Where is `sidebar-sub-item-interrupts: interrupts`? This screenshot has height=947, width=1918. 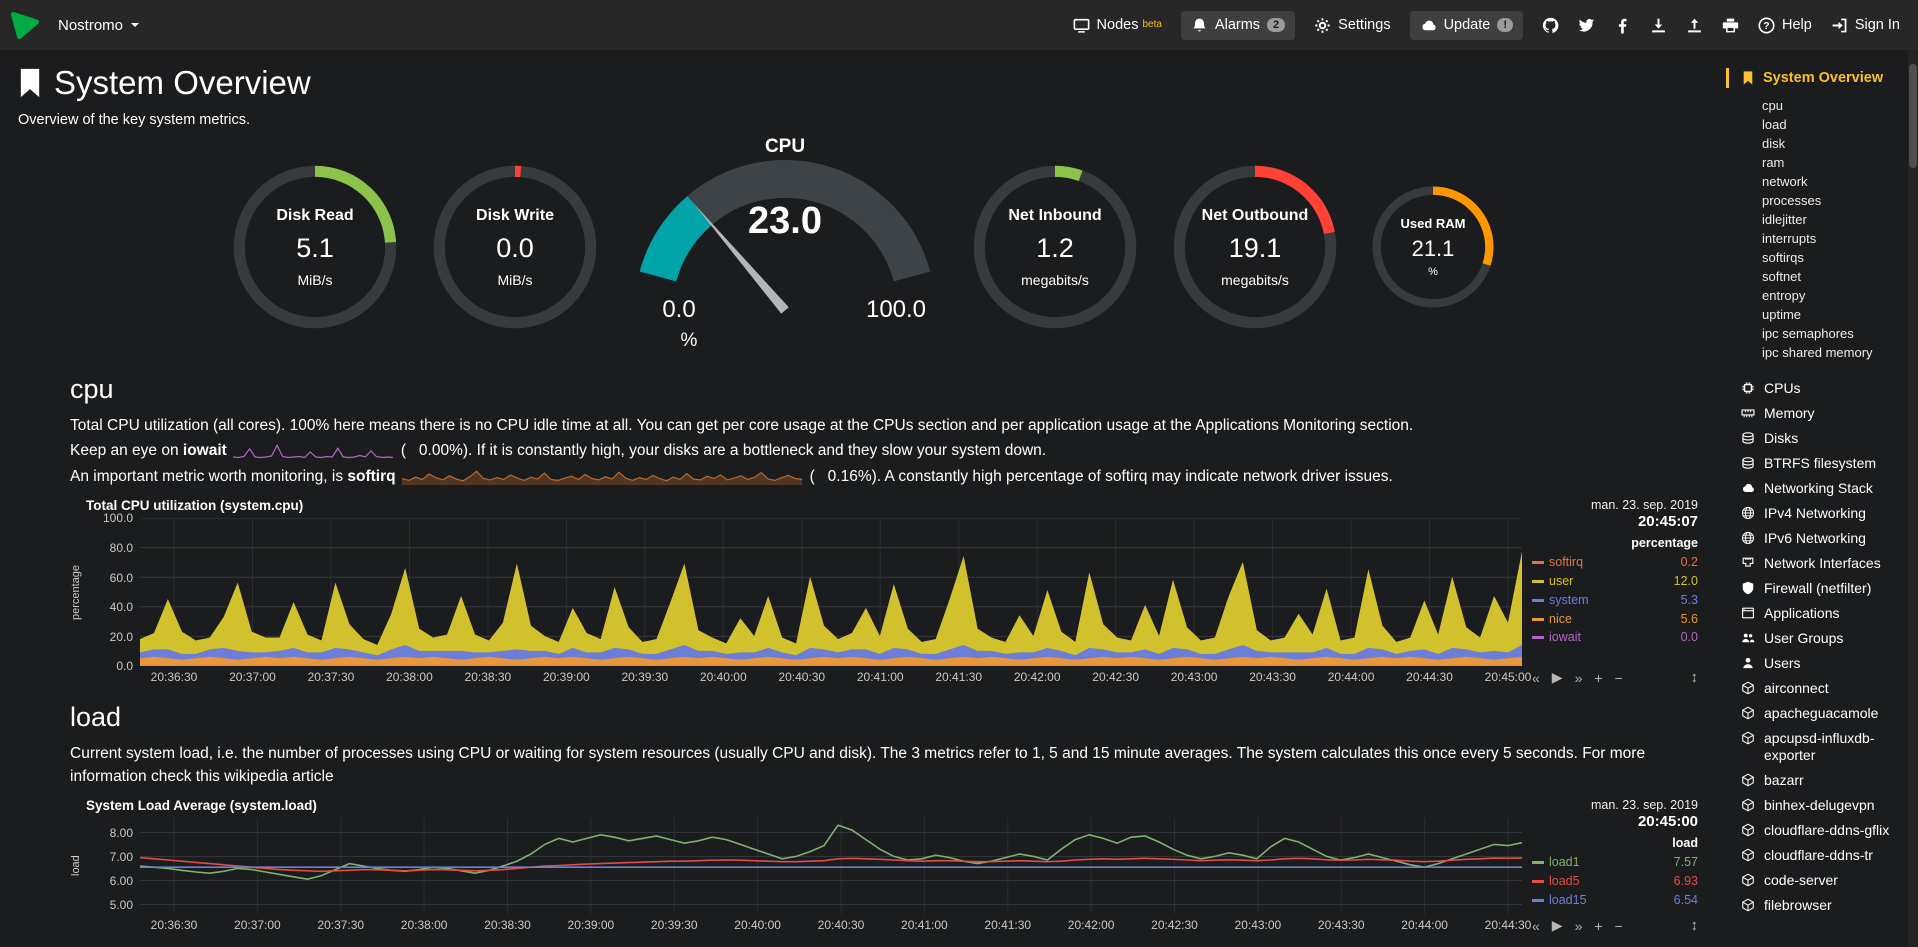 sidebar-sub-item-interrupts: interrupts is located at coordinates (1789, 238).